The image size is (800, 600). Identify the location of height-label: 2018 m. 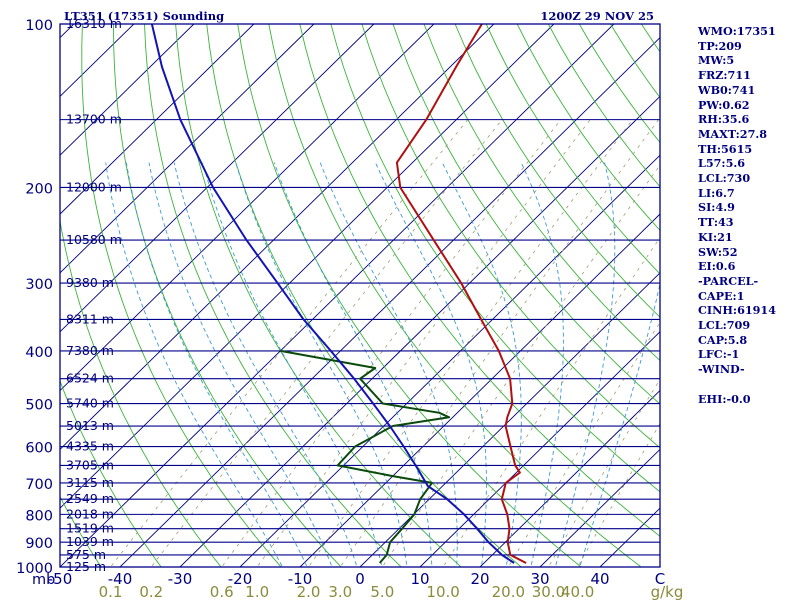
(90, 513).